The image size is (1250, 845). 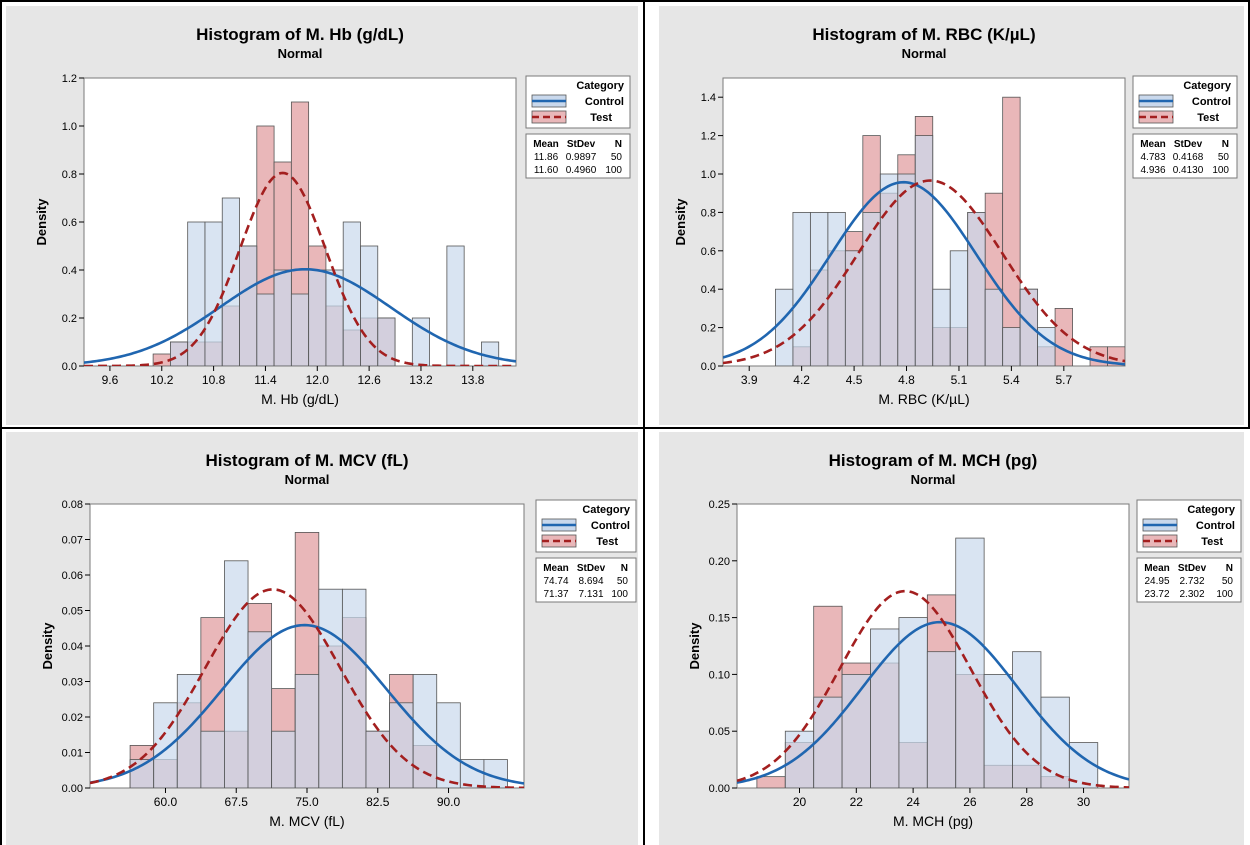 I want to click on stats-cell: 2.302, so click(x=1191, y=594).